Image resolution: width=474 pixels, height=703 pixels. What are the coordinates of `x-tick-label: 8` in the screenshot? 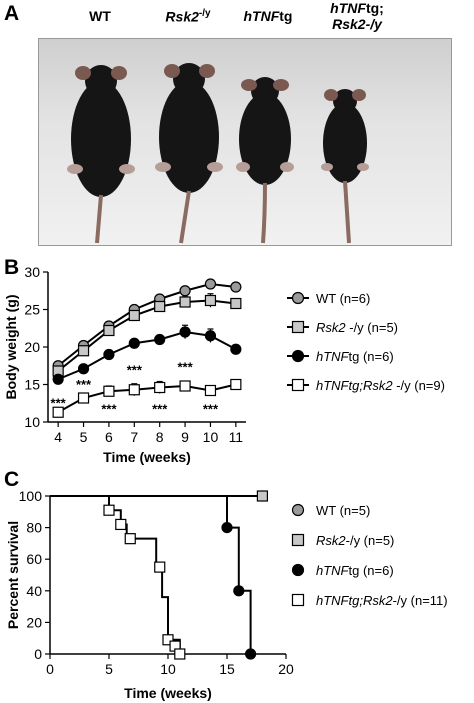 It's located at (160, 437).